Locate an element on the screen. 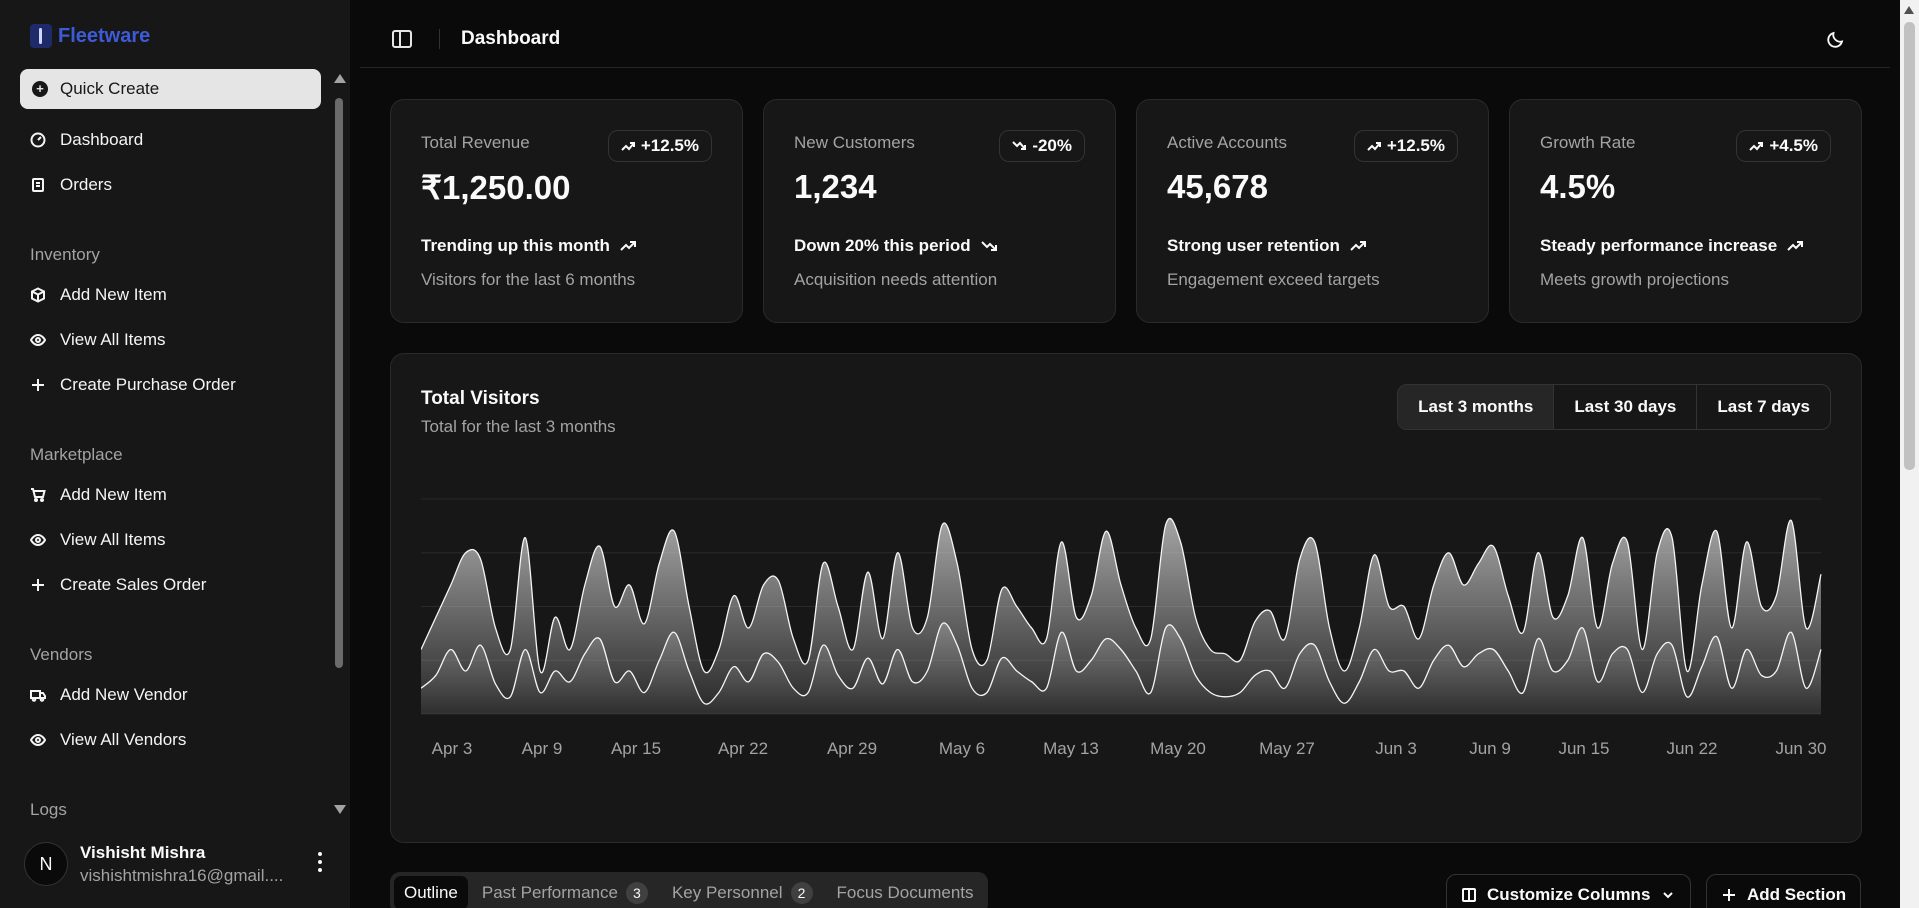  sidebar-item-add-vendor: Add New Vendor is located at coordinates (170, 694).